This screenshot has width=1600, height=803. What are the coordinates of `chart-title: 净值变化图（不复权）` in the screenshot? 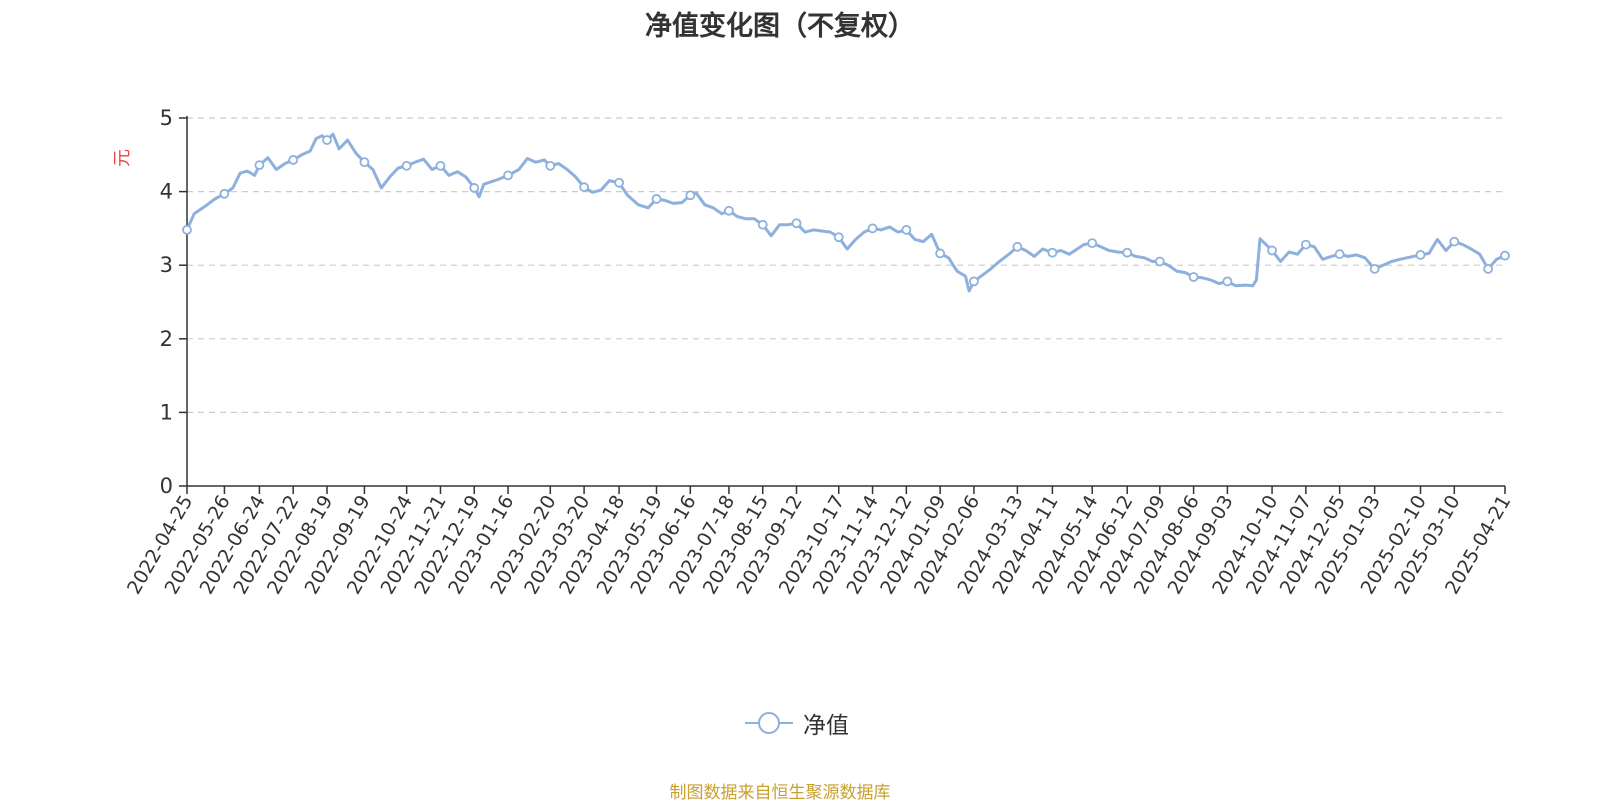 It's located at (780, 26).